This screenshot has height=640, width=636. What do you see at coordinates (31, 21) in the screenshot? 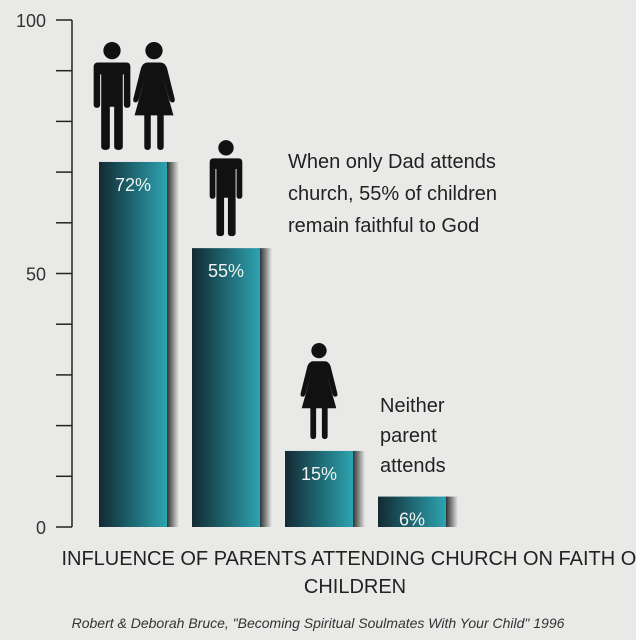
I see `y-tick-label: 100` at bounding box center [31, 21].